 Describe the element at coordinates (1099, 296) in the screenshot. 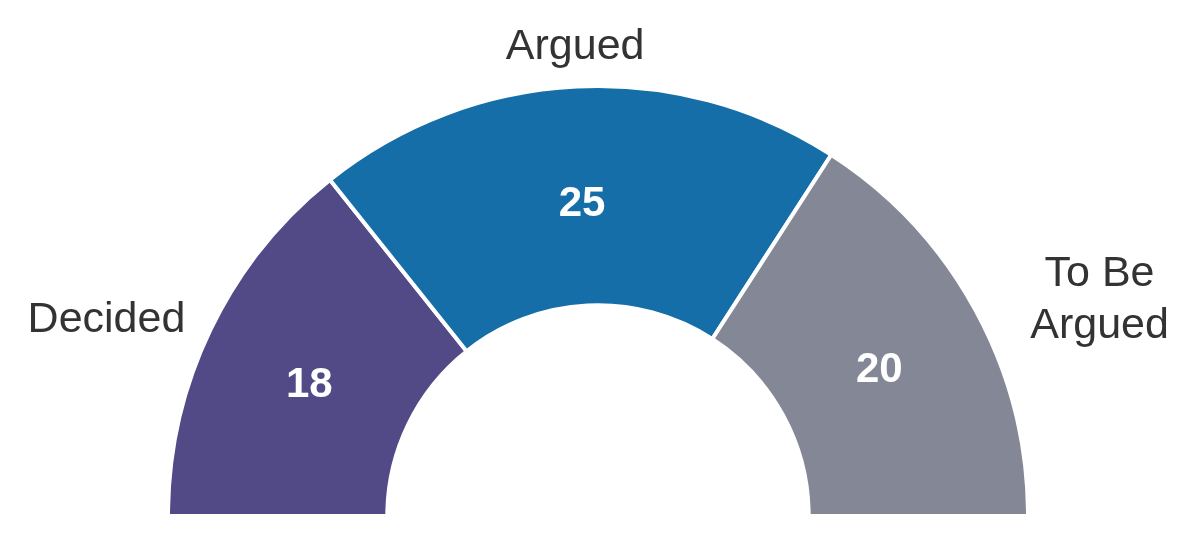

I see `slice-label: To Be Argued` at that location.